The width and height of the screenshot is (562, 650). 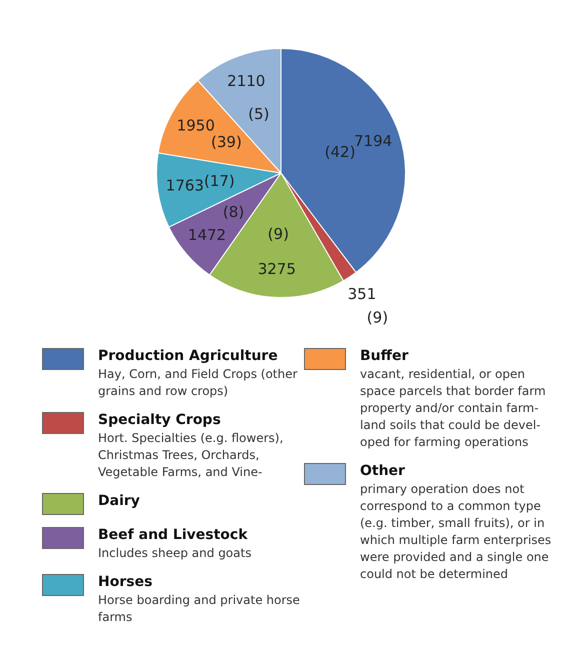 I want to click on text: vacant, residential, or open space parcels that border farm property and/or contain farm-land soils that could be devel-oped for farming operations, so click(x=453, y=408).